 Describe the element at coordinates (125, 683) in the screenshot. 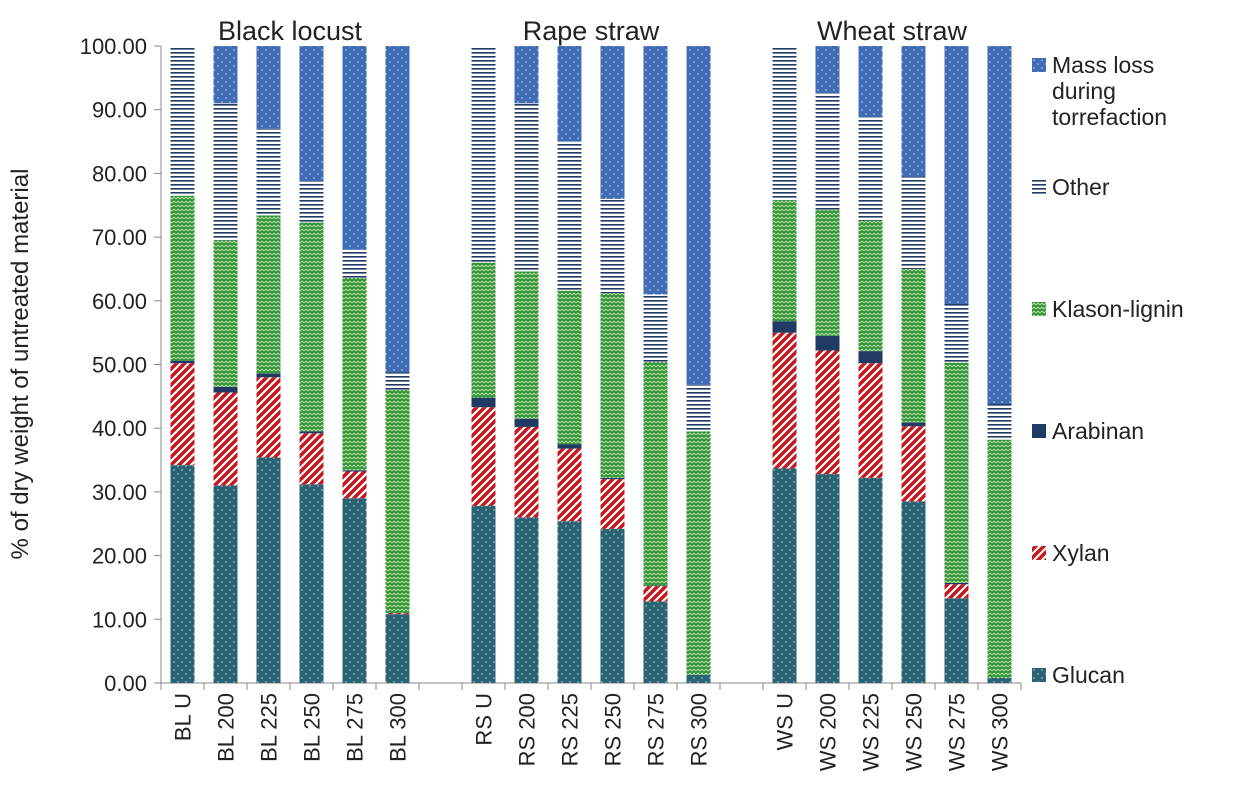

I see `y-tick-label: 0.00` at that location.